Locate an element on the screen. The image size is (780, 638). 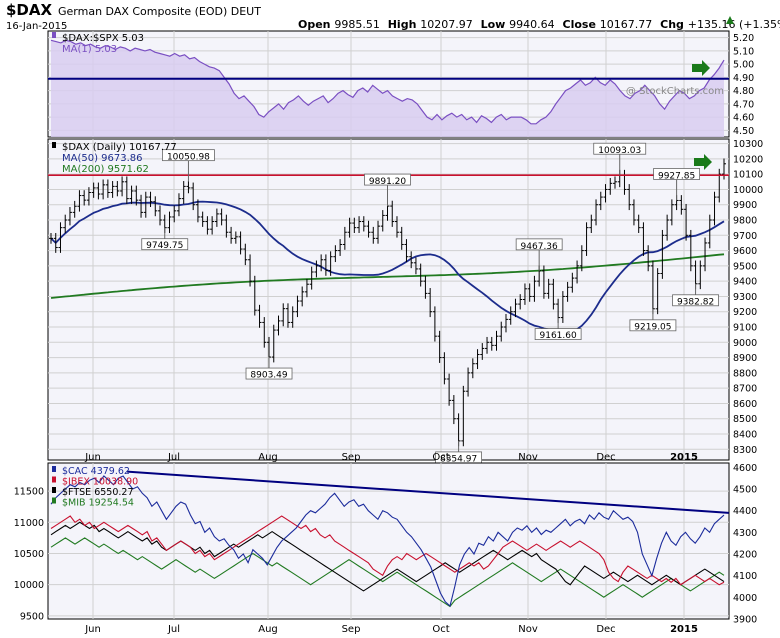
ratio-tick-0: 5.20 is located at coordinates (743, 38).